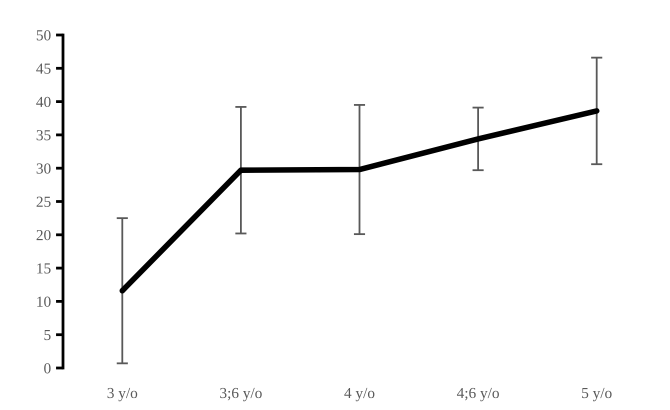 The image size is (670, 410). What do you see at coordinates (43, 102) in the screenshot?
I see `y-tick-label: 40` at bounding box center [43, 102].